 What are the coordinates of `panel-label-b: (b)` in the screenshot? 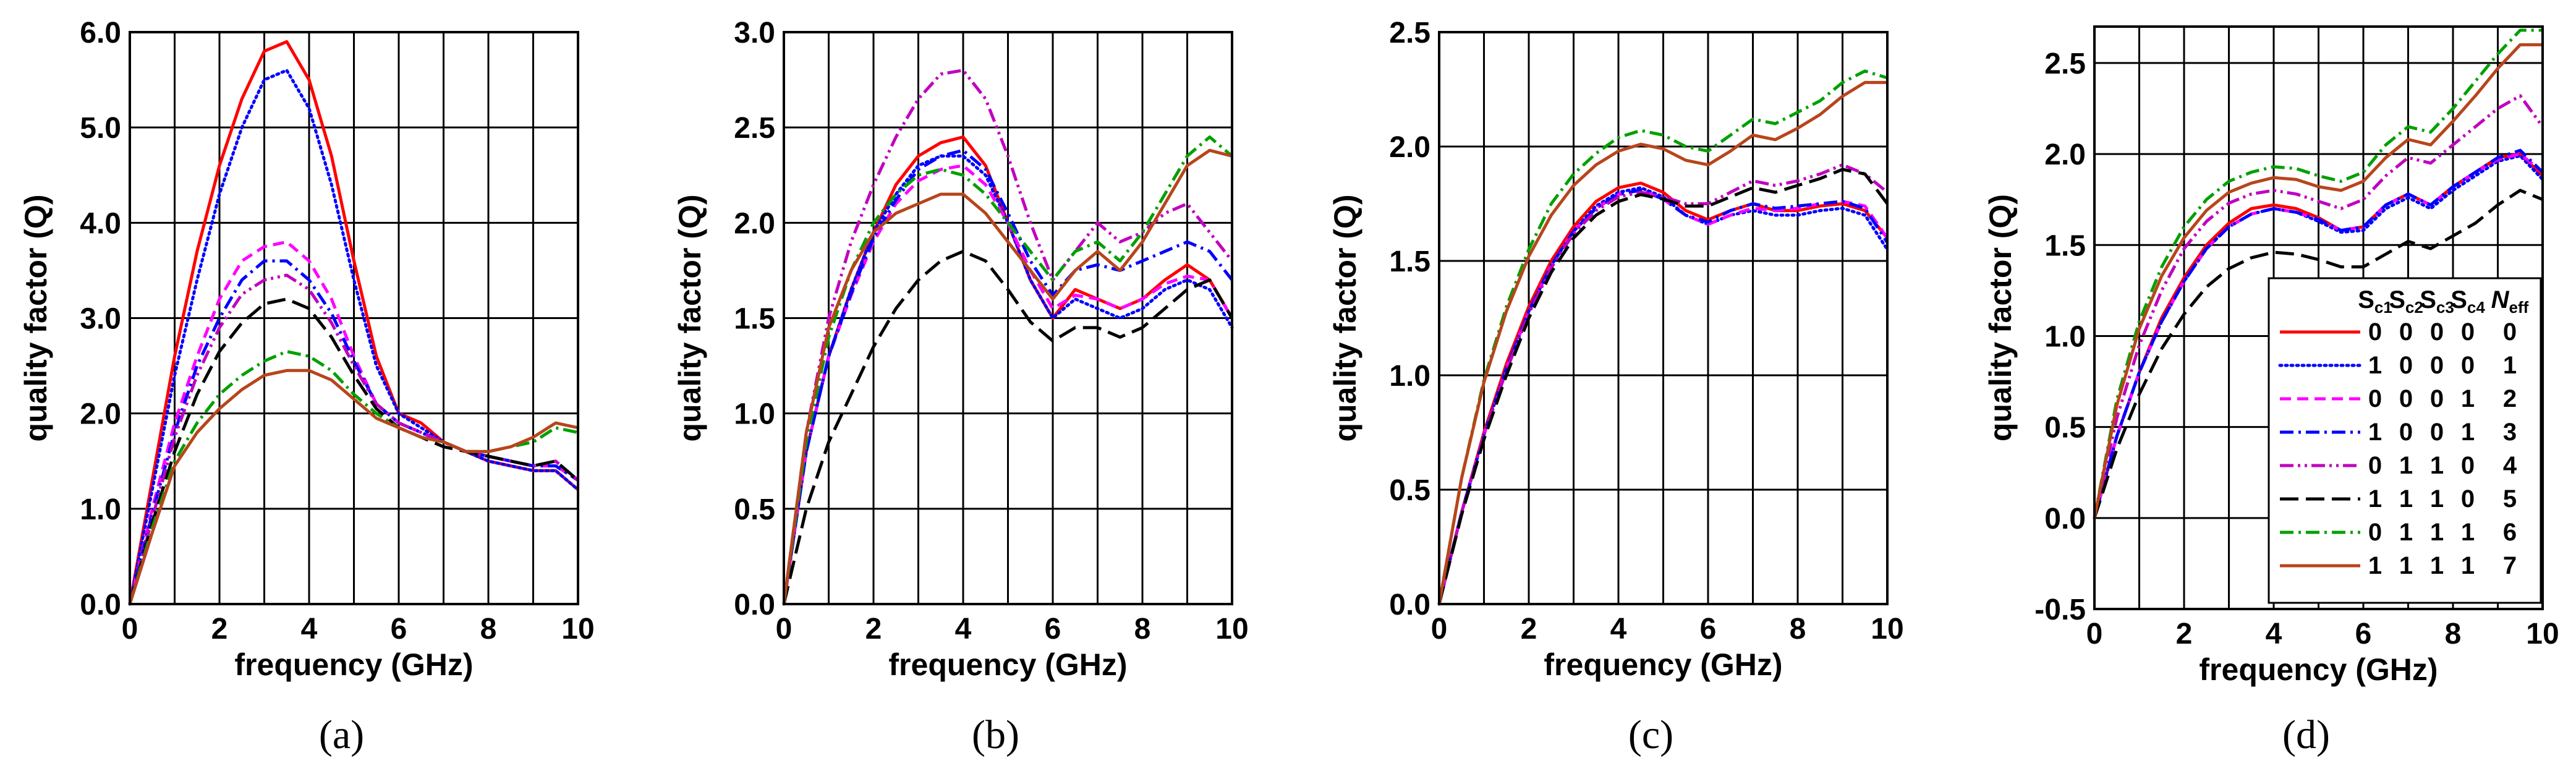 It's located at (995, 734).